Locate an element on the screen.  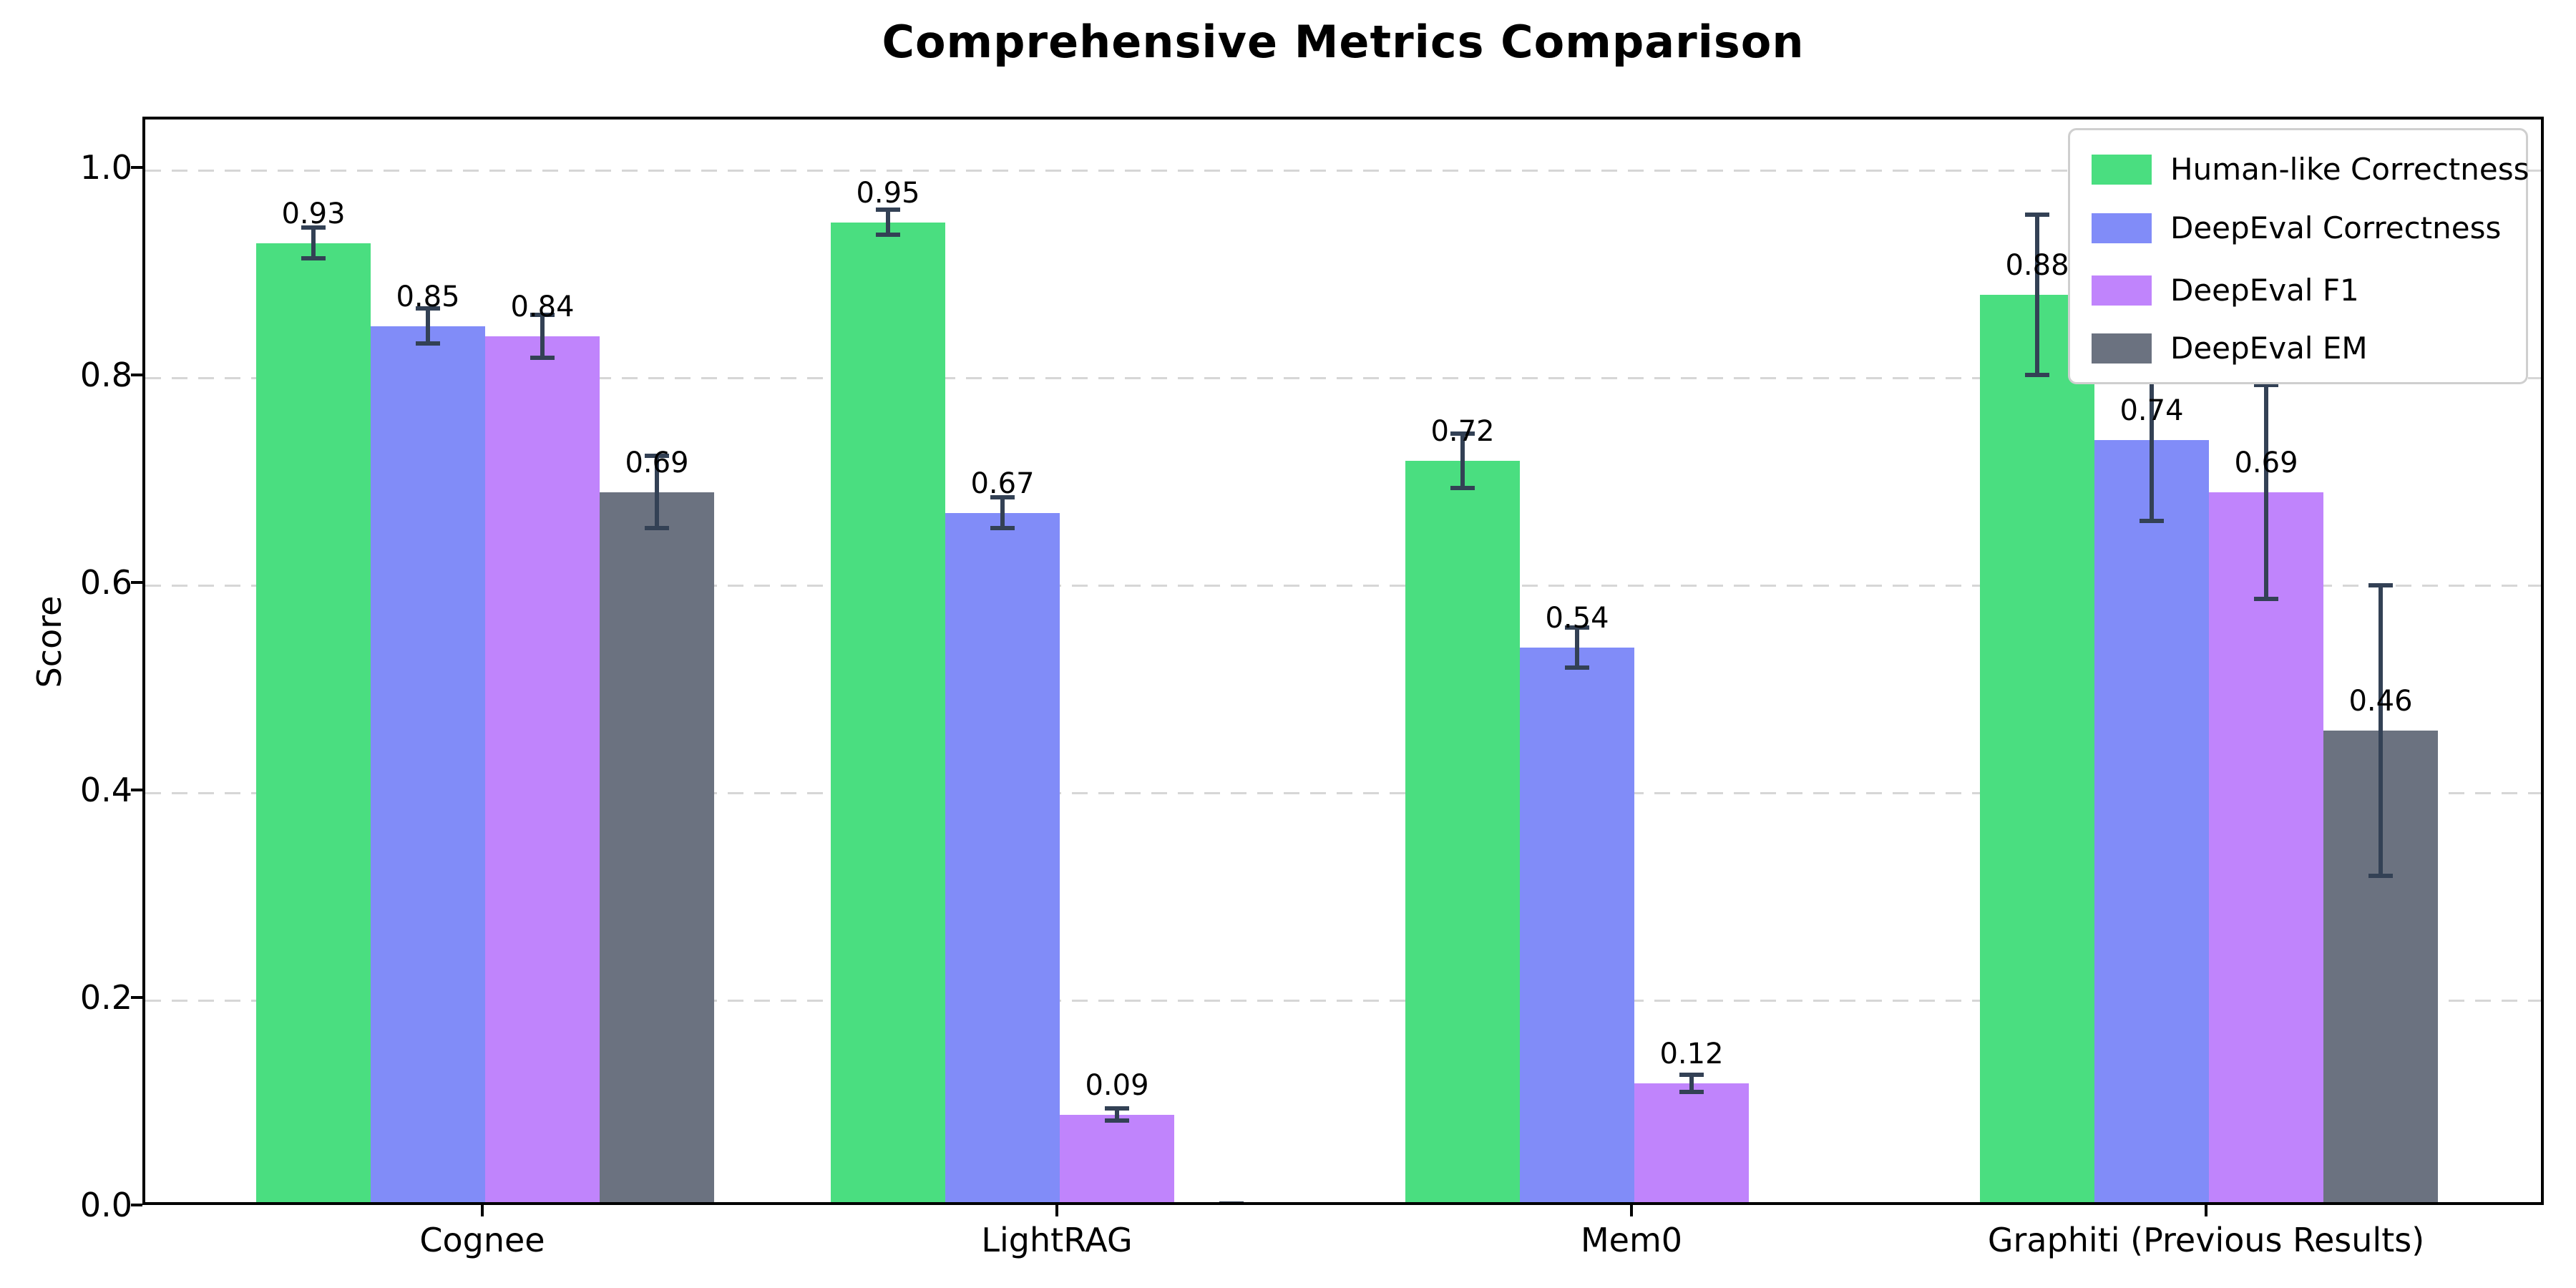
legend-label: Human-like Correctness is located at coordinates (2349, 169).